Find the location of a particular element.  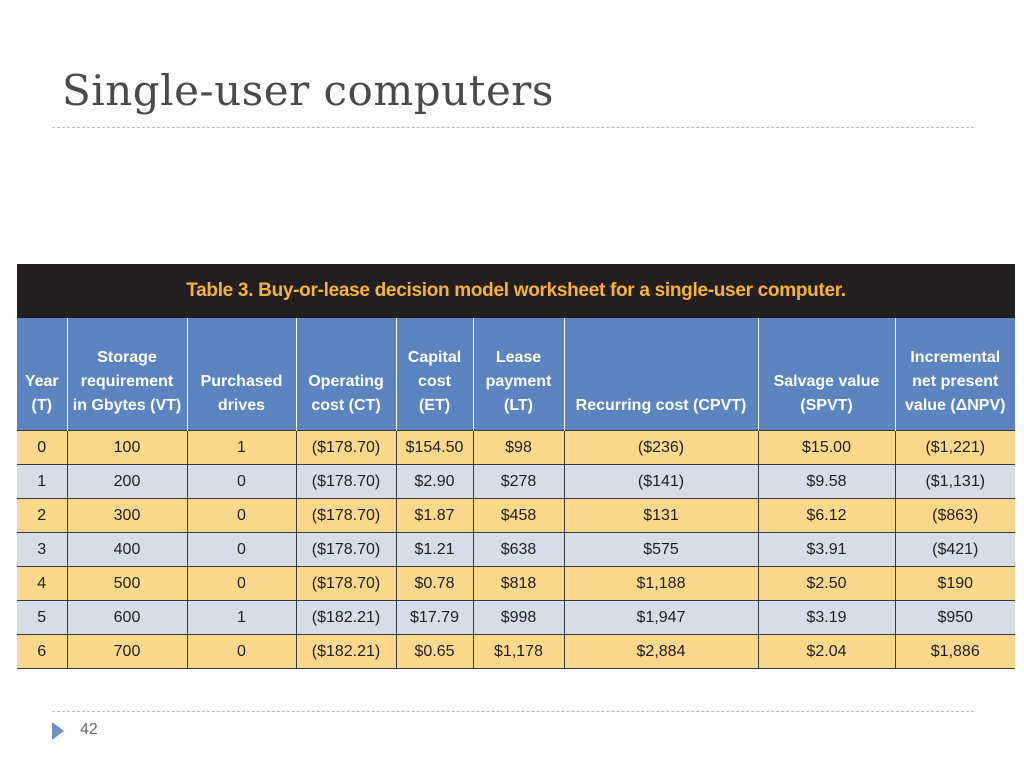

table-cell: $575 is located at coordinates (660, 549).